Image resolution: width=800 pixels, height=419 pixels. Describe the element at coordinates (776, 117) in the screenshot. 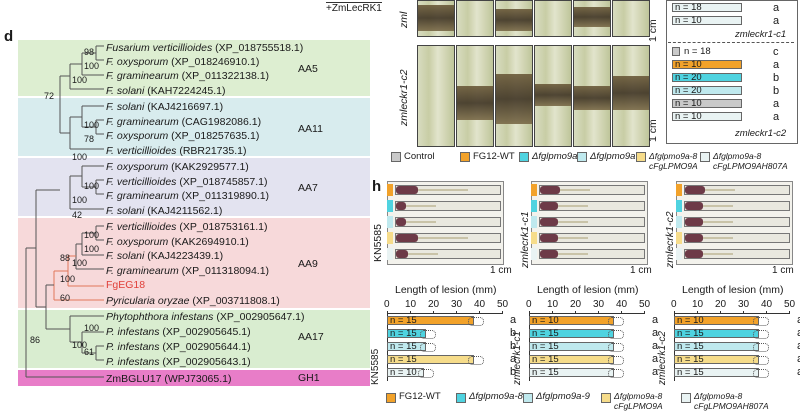

I see `top-c2-sig: a` at that location.